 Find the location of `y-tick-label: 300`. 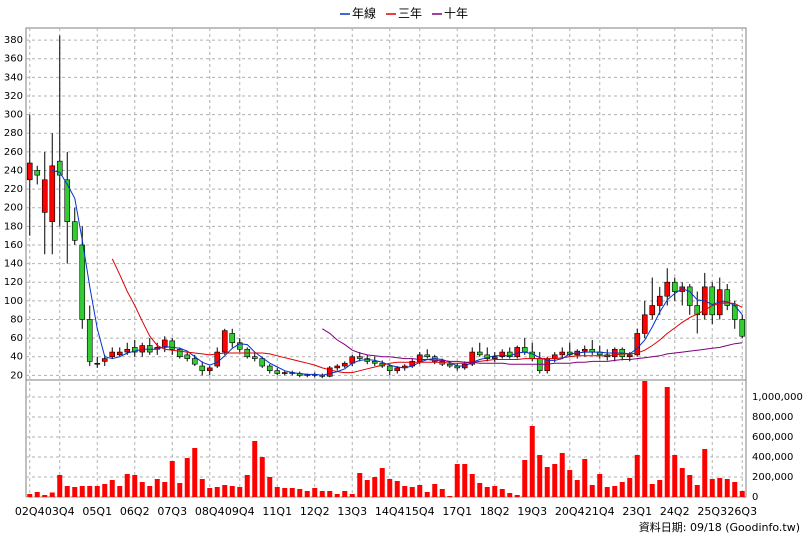

y-tick-label: 300 is located at coordinates (13, 115).